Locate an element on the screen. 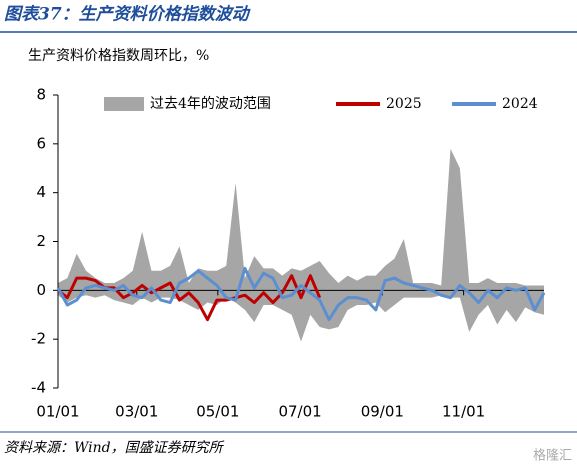 The width and height of the screenshot is (577, 469). y-tick-label: -2 is located at coordinates (38, 339).